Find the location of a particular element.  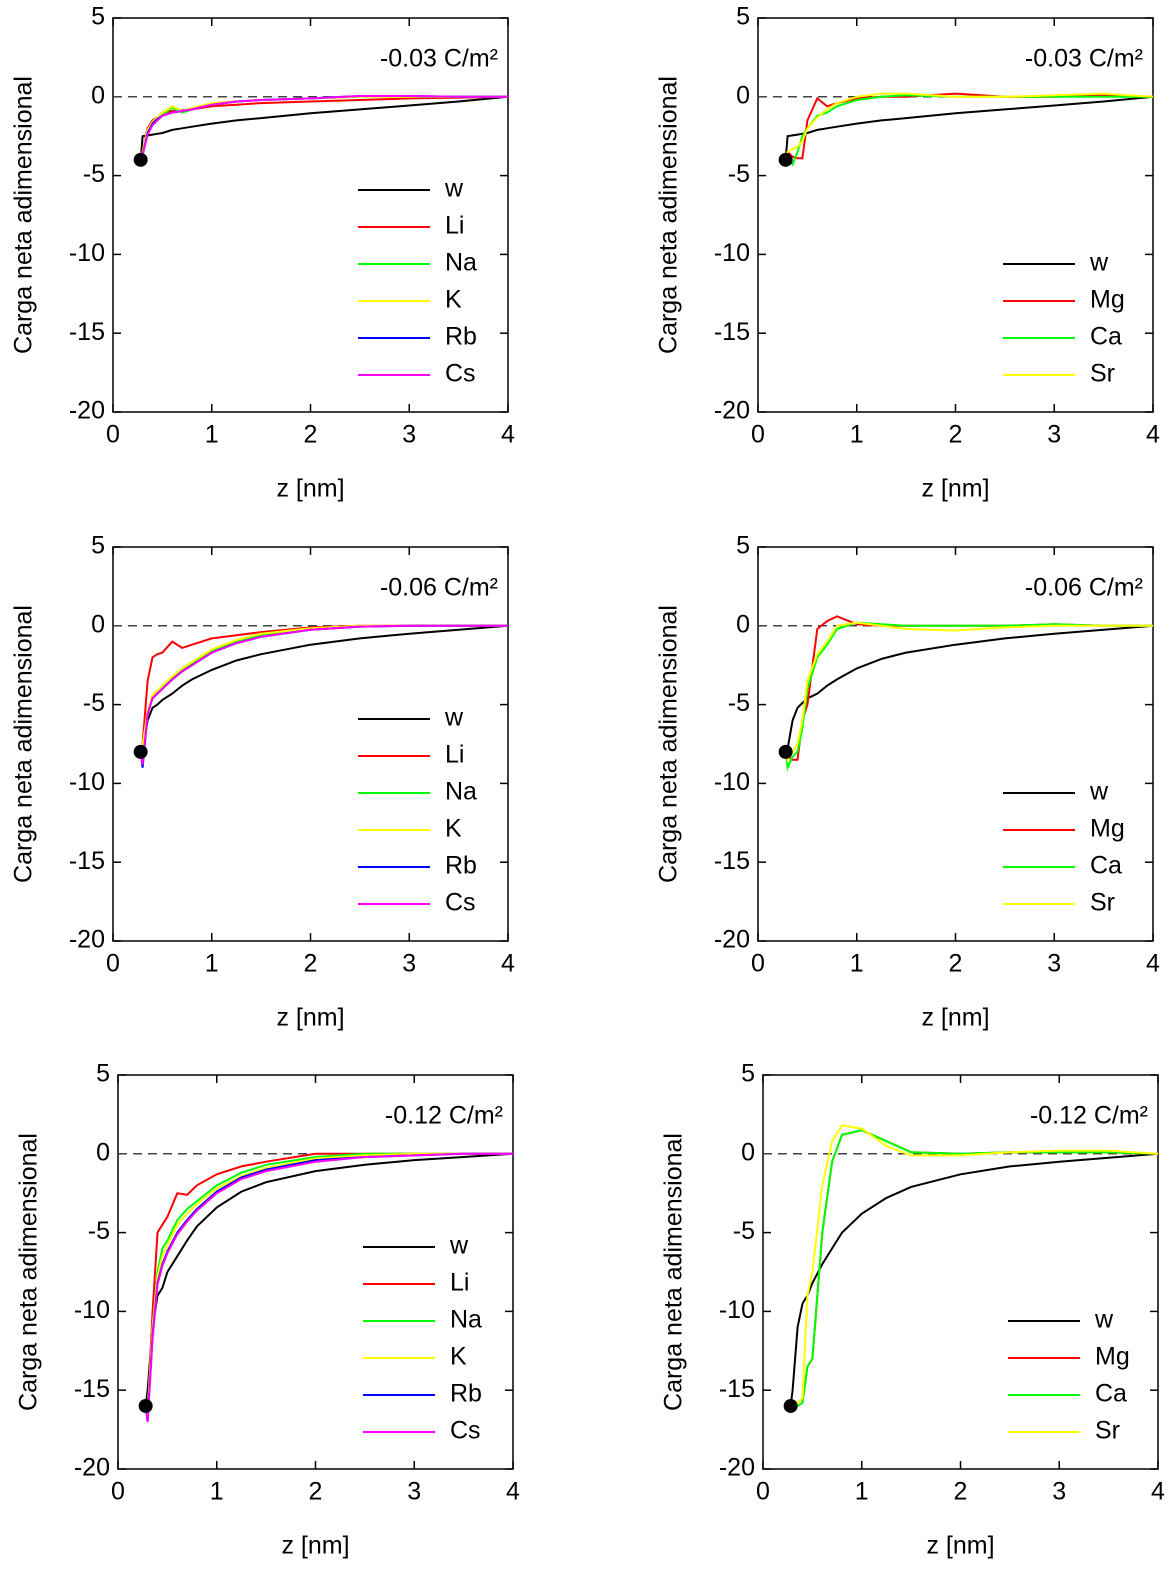

annotation: -0.03 C/m² is located at coordinates (439, 59).